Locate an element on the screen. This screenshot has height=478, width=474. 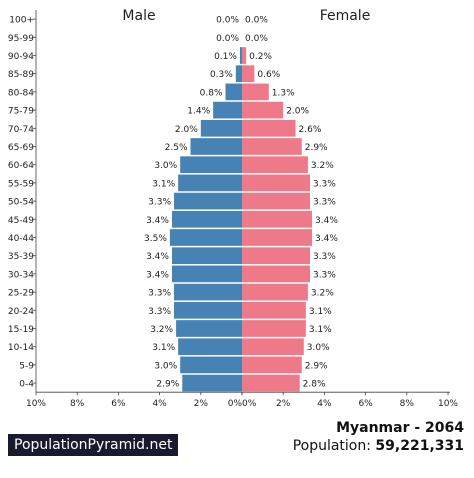
x-tick-label: 8% is located at coordinates (407, 404).